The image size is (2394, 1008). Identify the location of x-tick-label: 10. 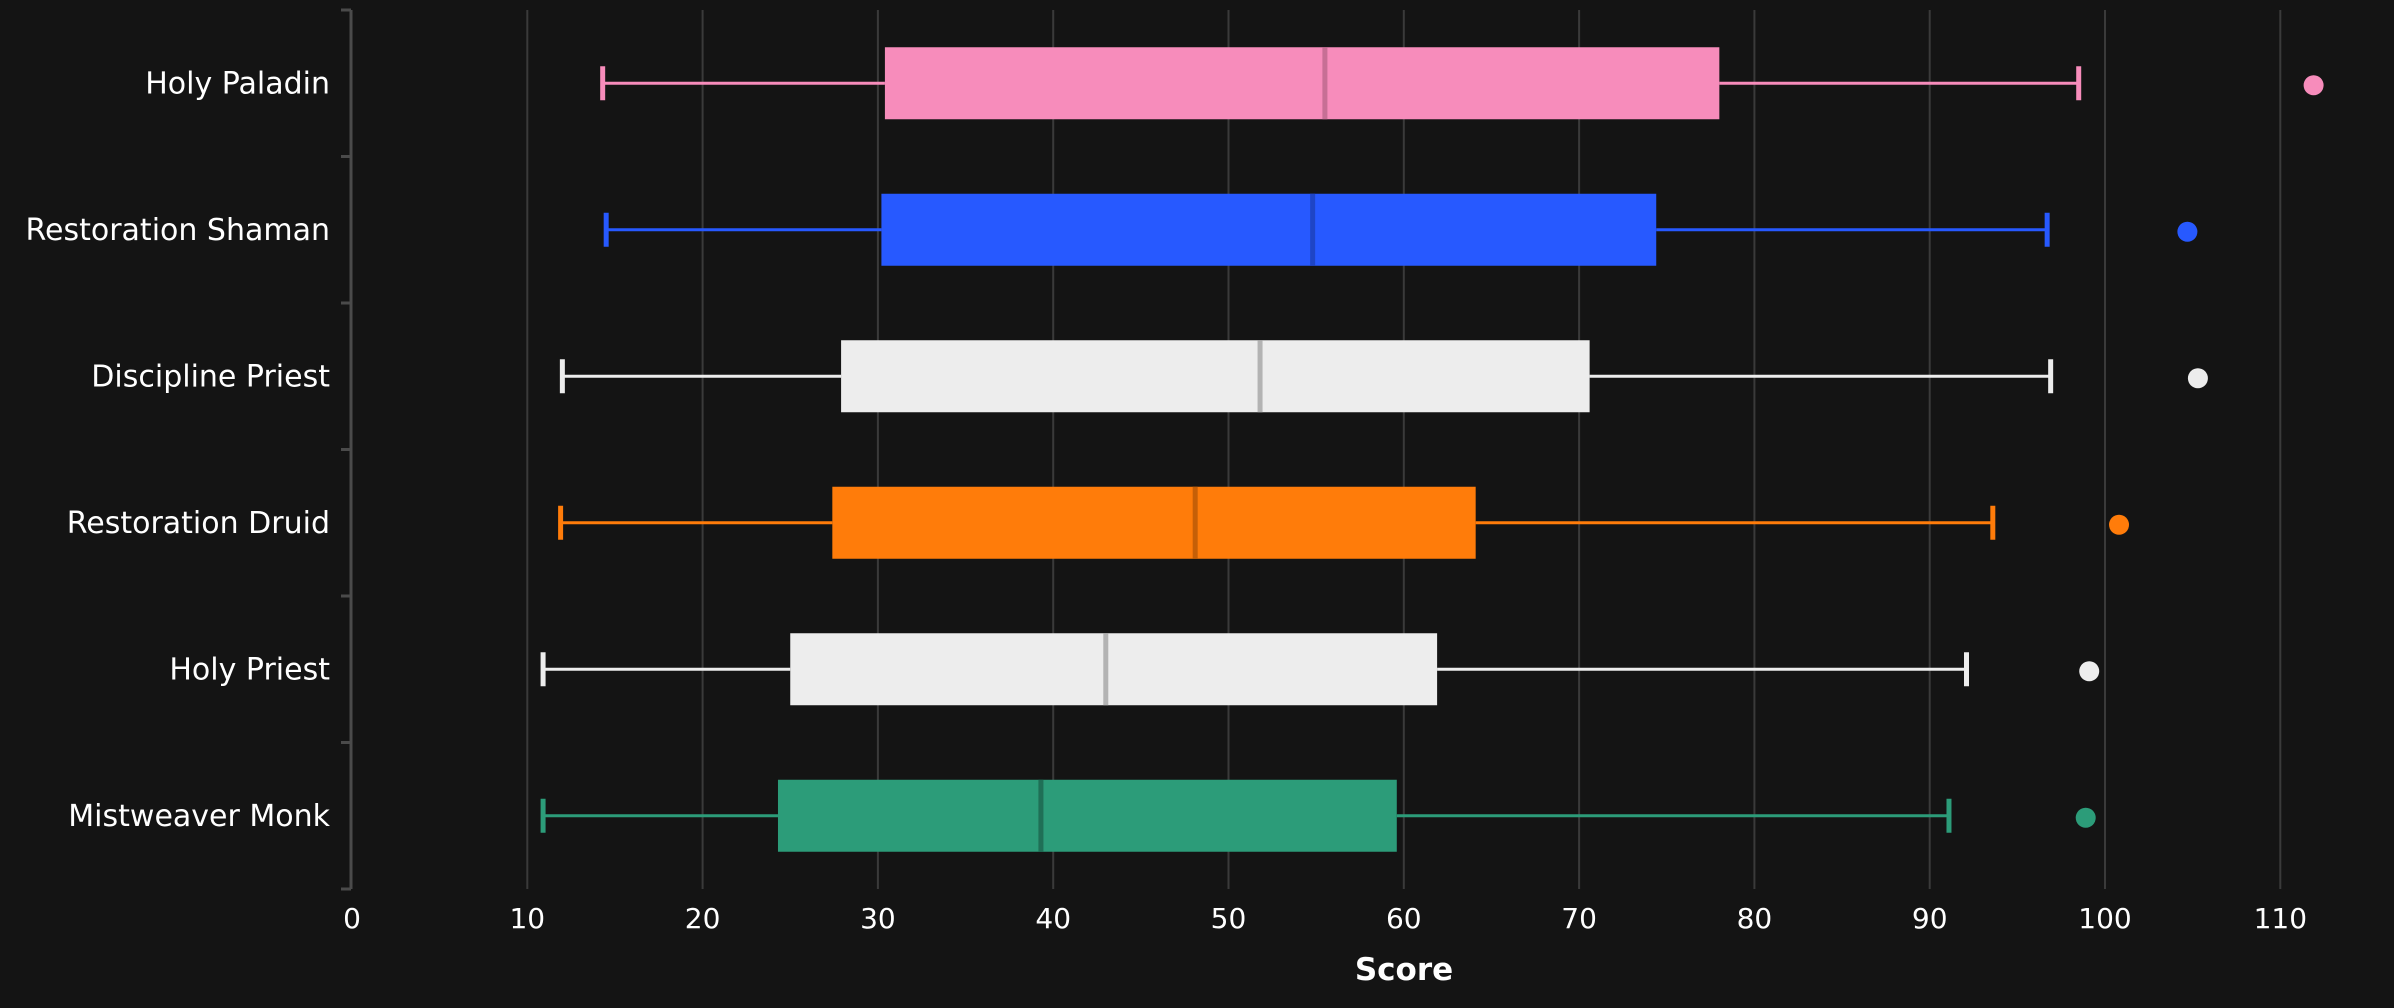
(527, 918).